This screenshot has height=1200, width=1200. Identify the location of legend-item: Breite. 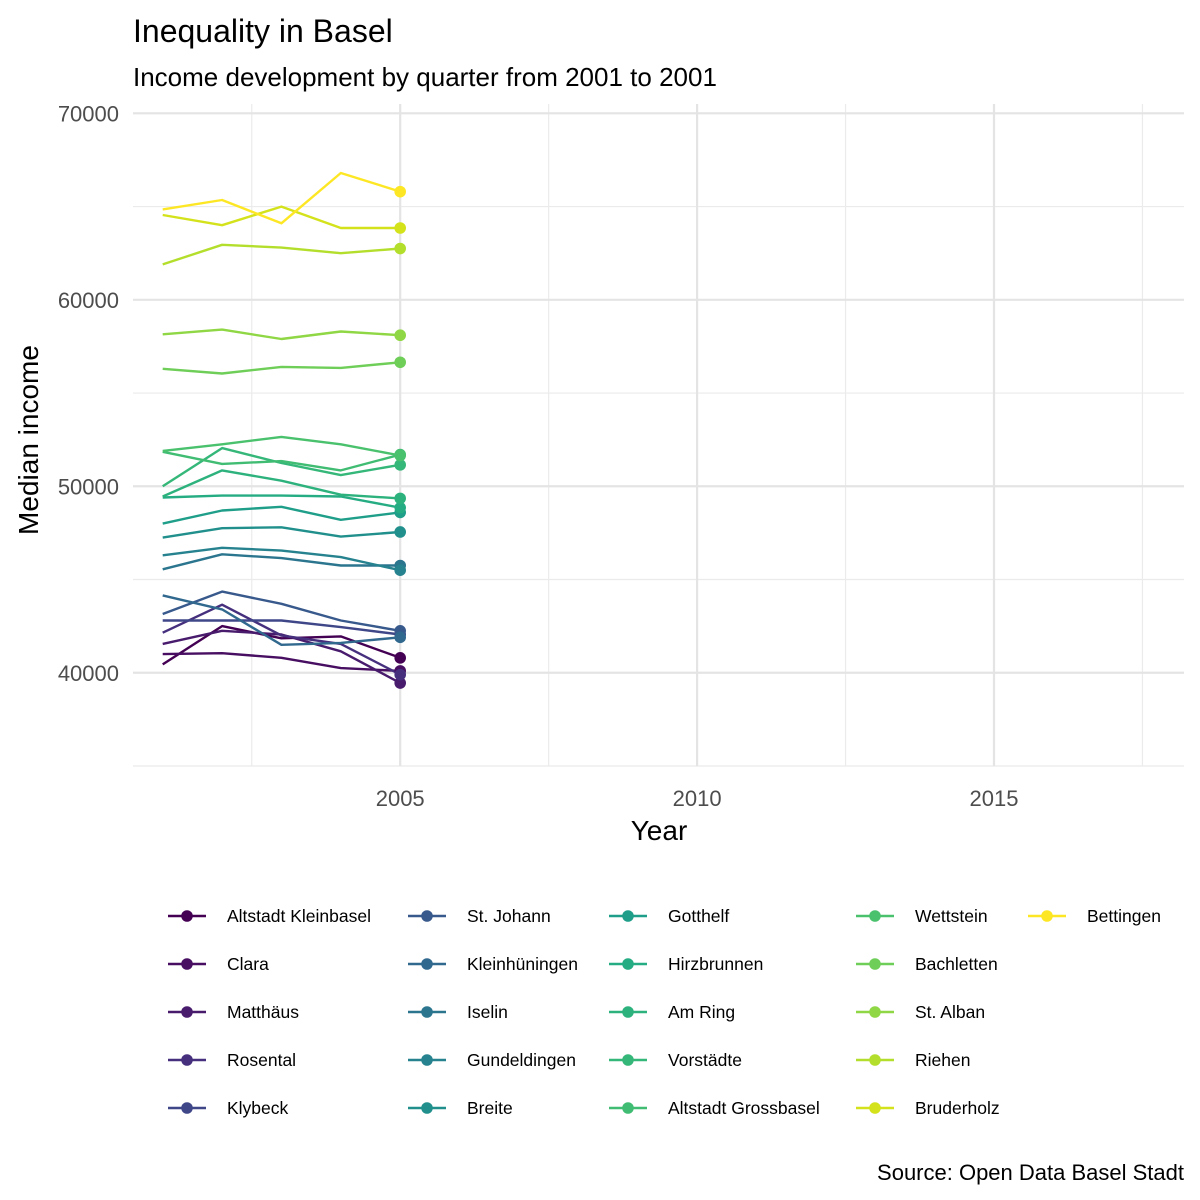
(460, 1108).